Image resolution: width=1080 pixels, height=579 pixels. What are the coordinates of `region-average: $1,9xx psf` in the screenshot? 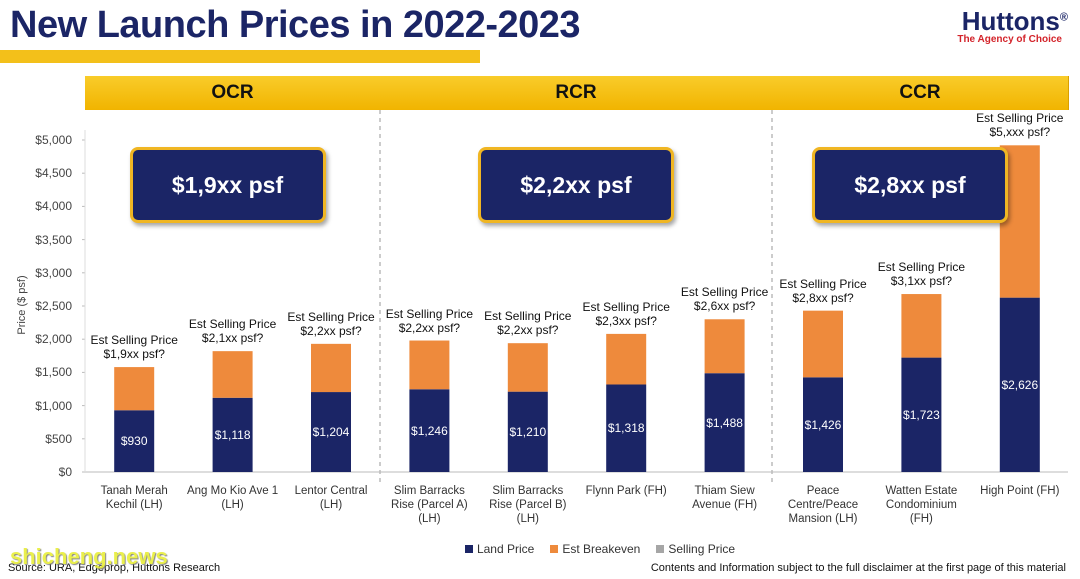 It's located at (227, 185).